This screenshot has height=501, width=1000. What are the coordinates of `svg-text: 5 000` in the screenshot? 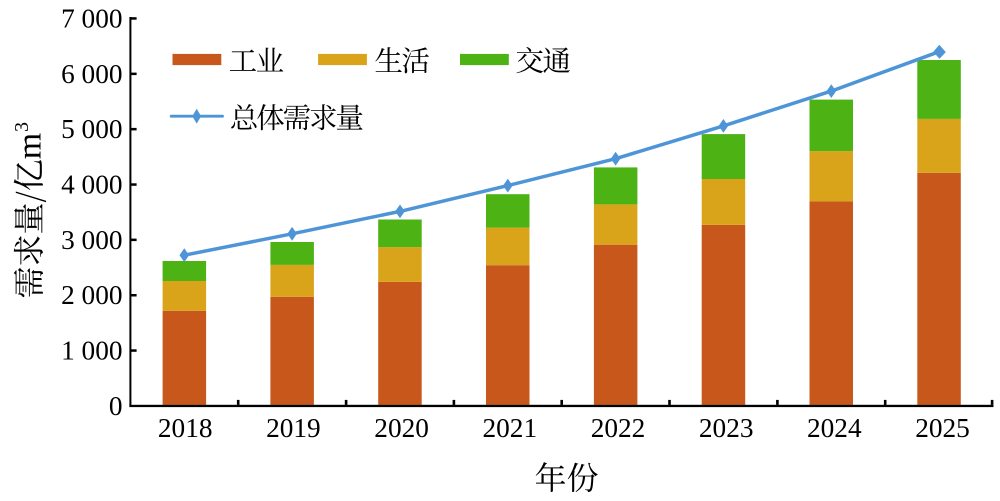 It's located at (91, 129).